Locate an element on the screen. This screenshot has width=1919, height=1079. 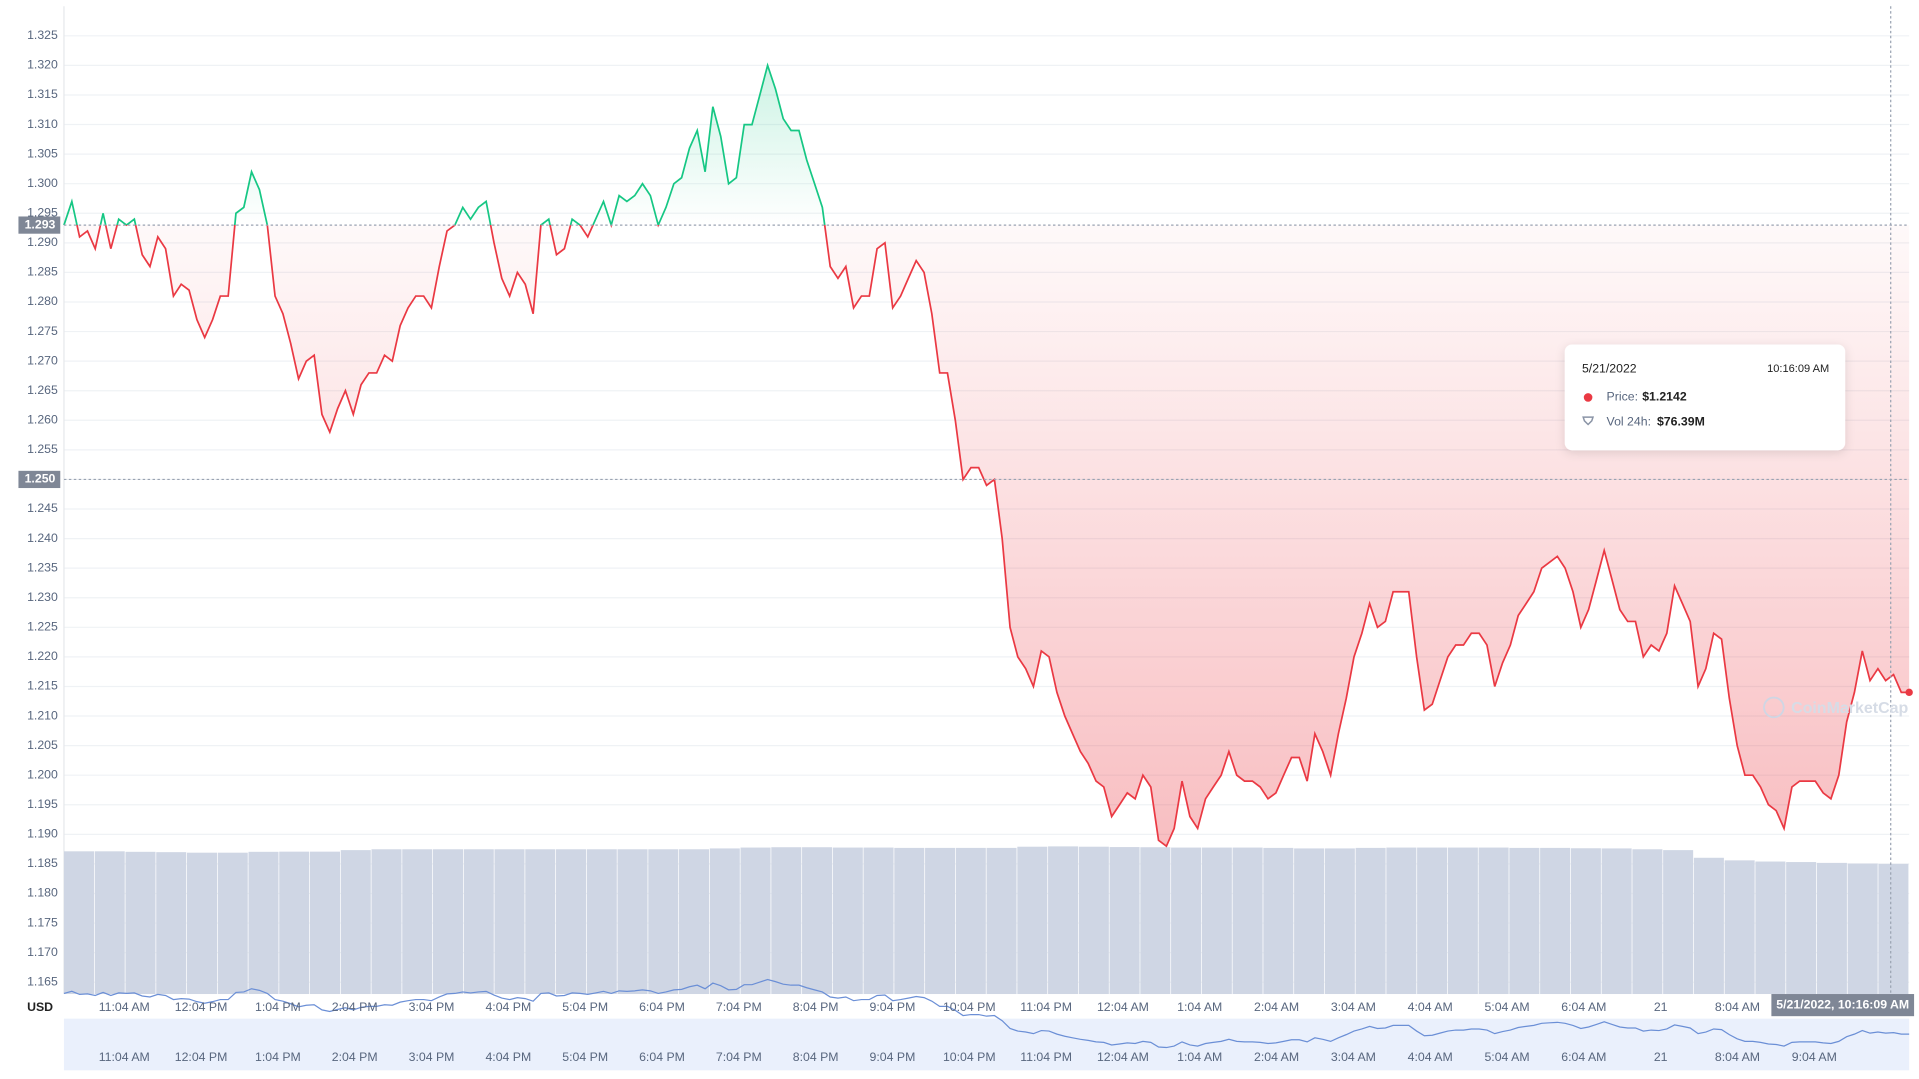
navigator-tick-label: 1:04 PM is located at coordinates (278, 1057).